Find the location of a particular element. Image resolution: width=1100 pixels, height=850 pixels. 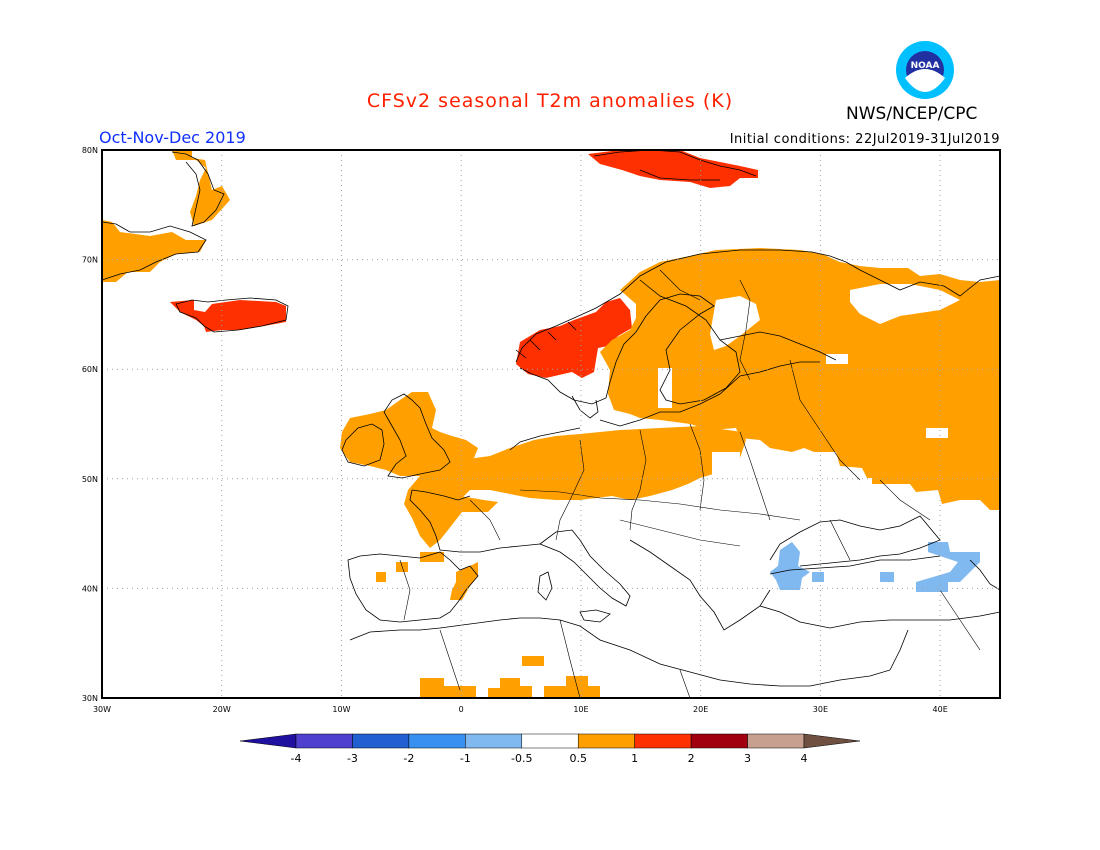

coast-greenland is located at coordinates (163, 216).